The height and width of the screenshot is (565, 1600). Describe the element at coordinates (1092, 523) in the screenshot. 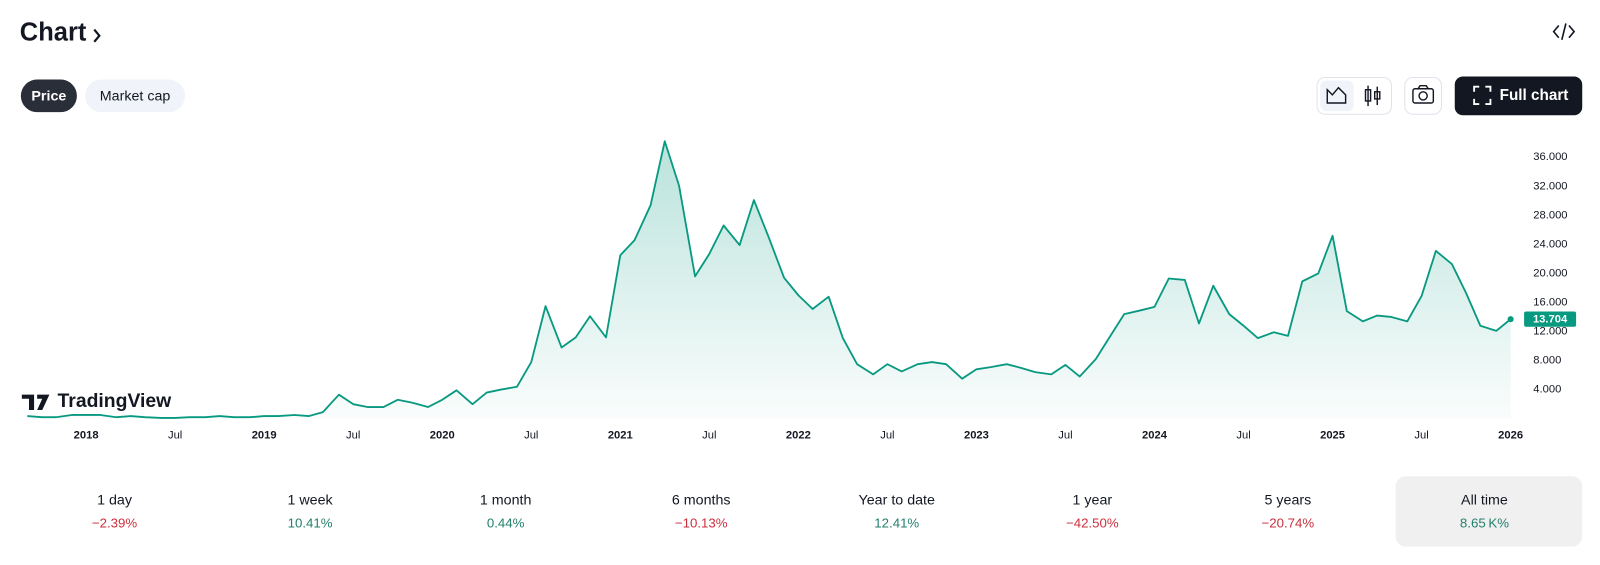

I see `period-change: −42.50%` at that location.